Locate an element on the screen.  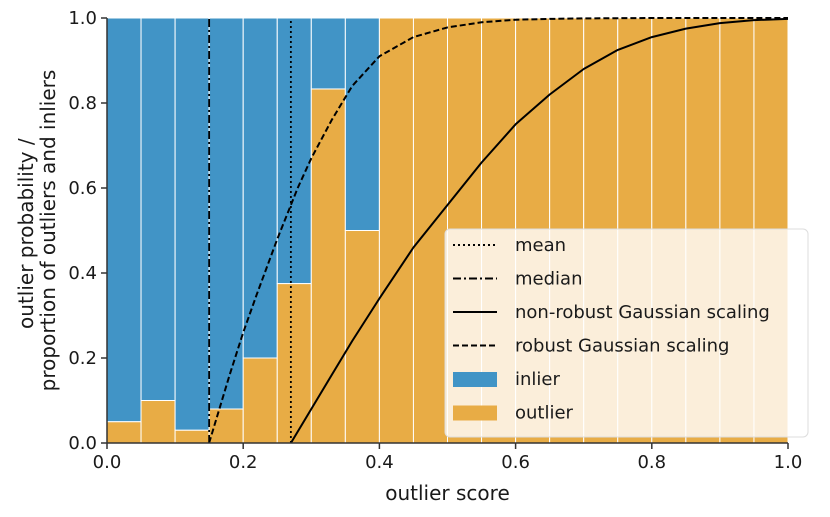
x-tick-label-1: 0.2 is located at coordinates (243, 462).